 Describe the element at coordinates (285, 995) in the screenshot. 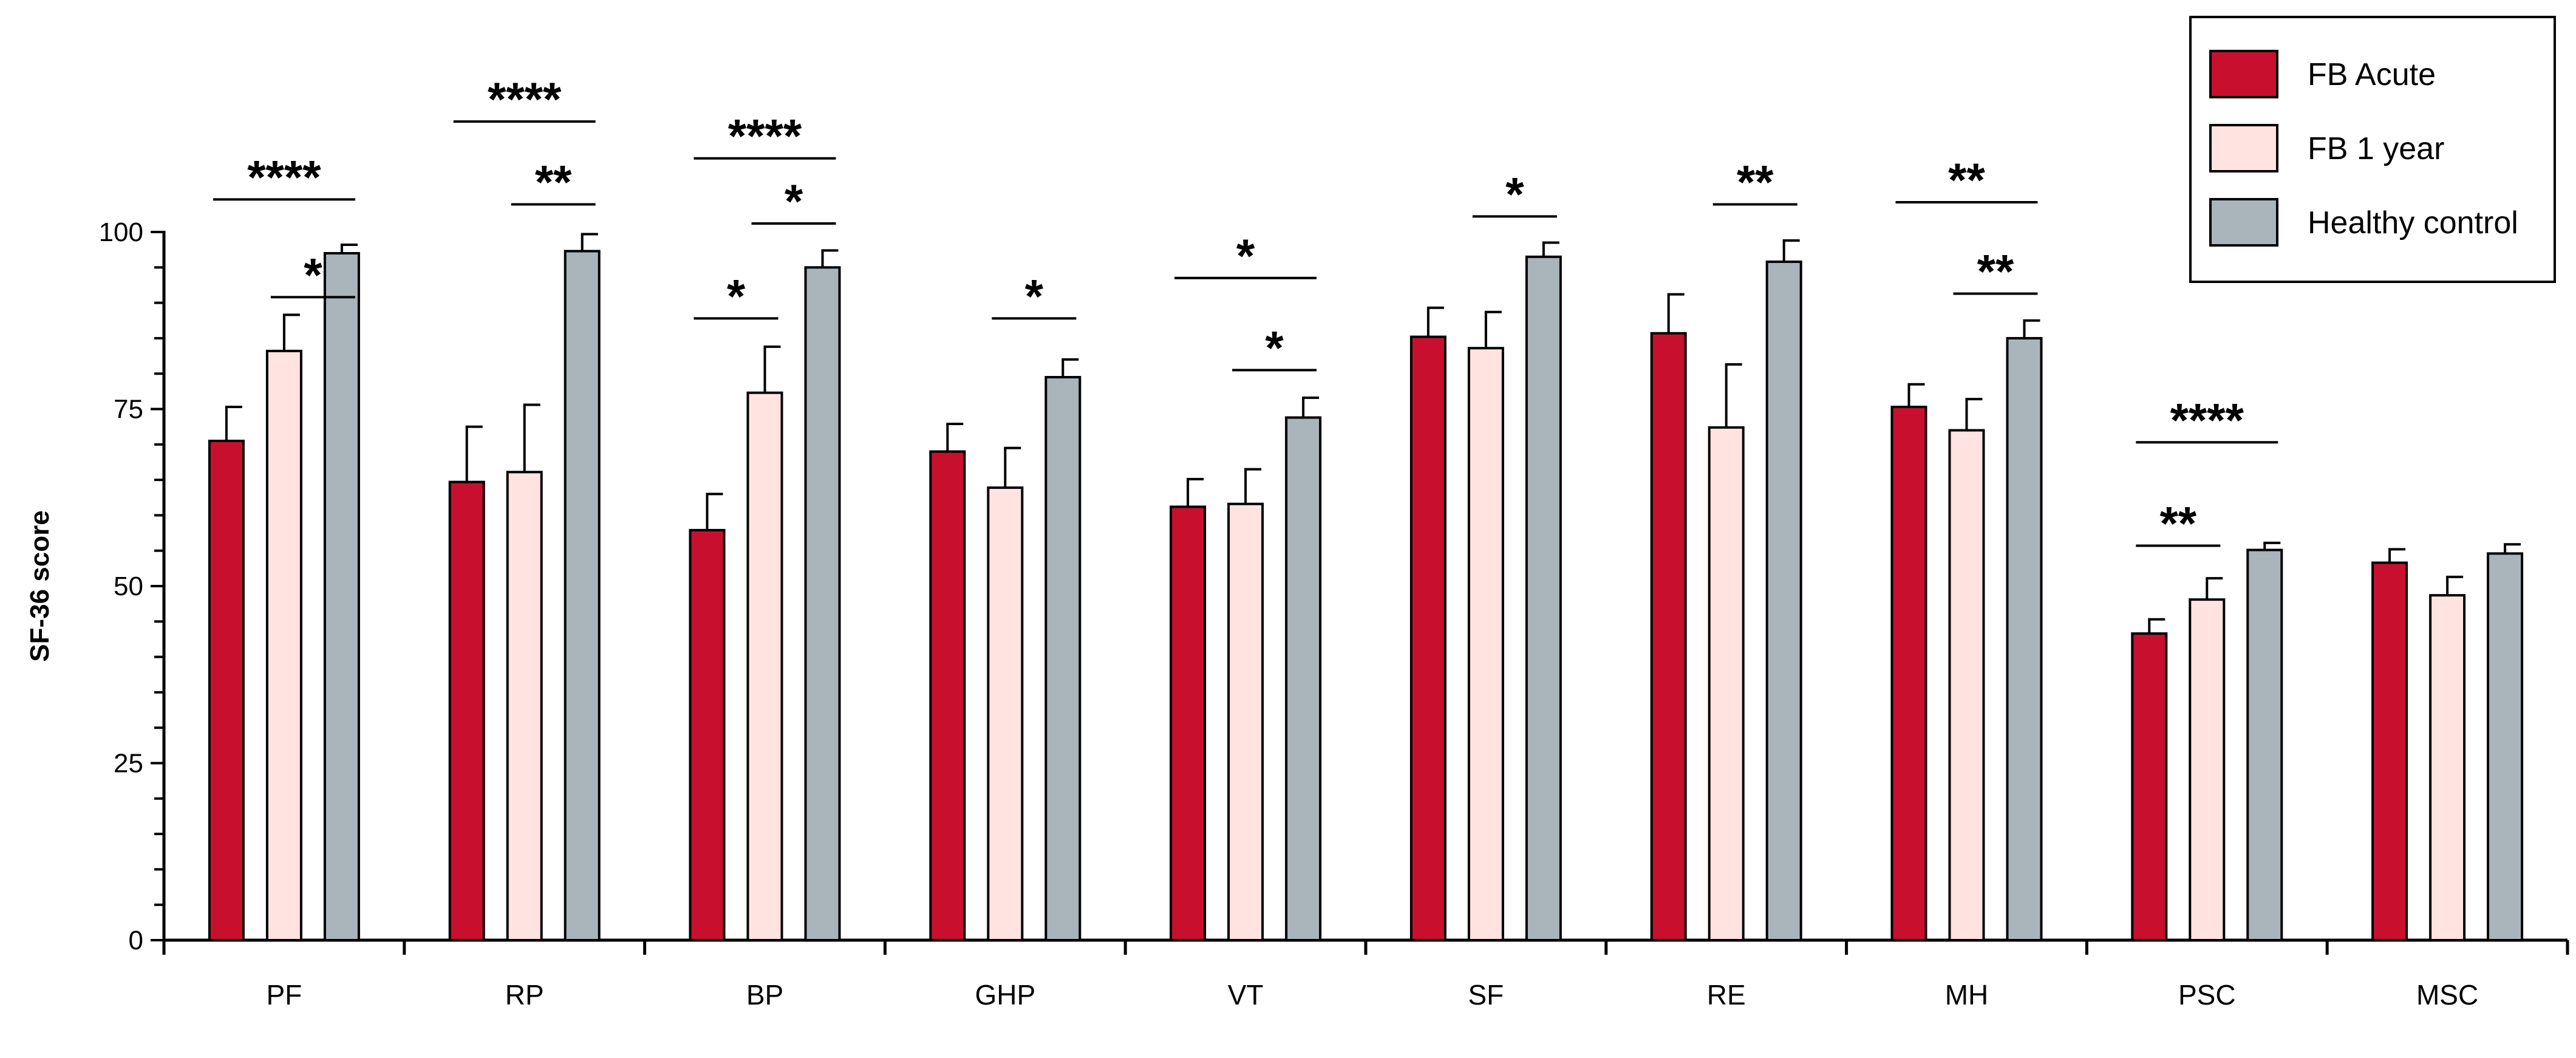

I see `x-tick-label: PF` at that location.